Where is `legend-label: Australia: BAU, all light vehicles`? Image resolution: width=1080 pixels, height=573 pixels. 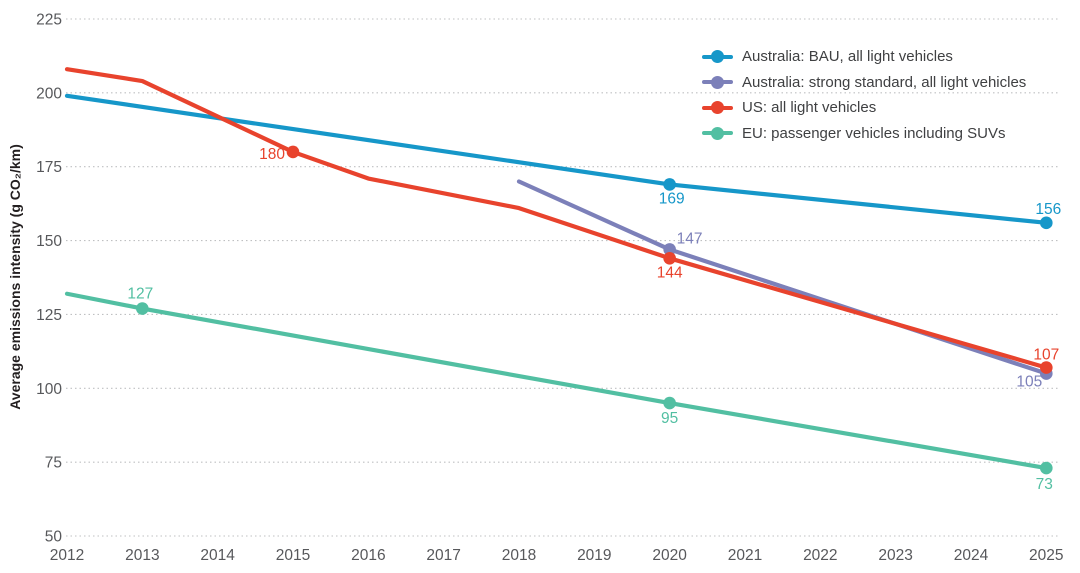
legend-label: Australia: BAU, all light vehicles is located at coordinates (847, 57).